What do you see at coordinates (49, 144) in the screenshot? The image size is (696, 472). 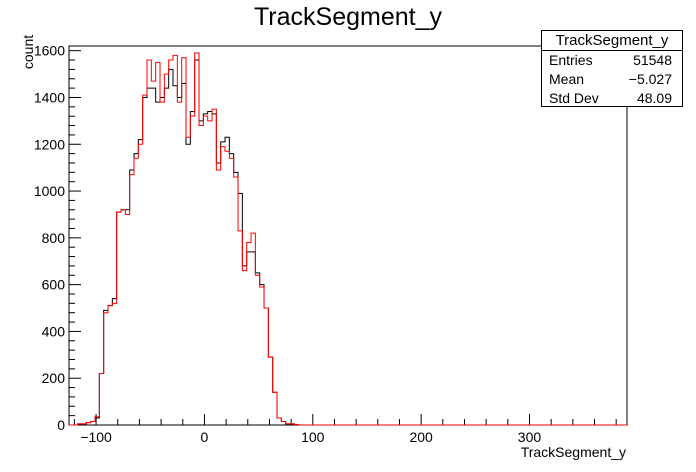 I see `y-tick-label: 1200` at bounding box center [49, 144].